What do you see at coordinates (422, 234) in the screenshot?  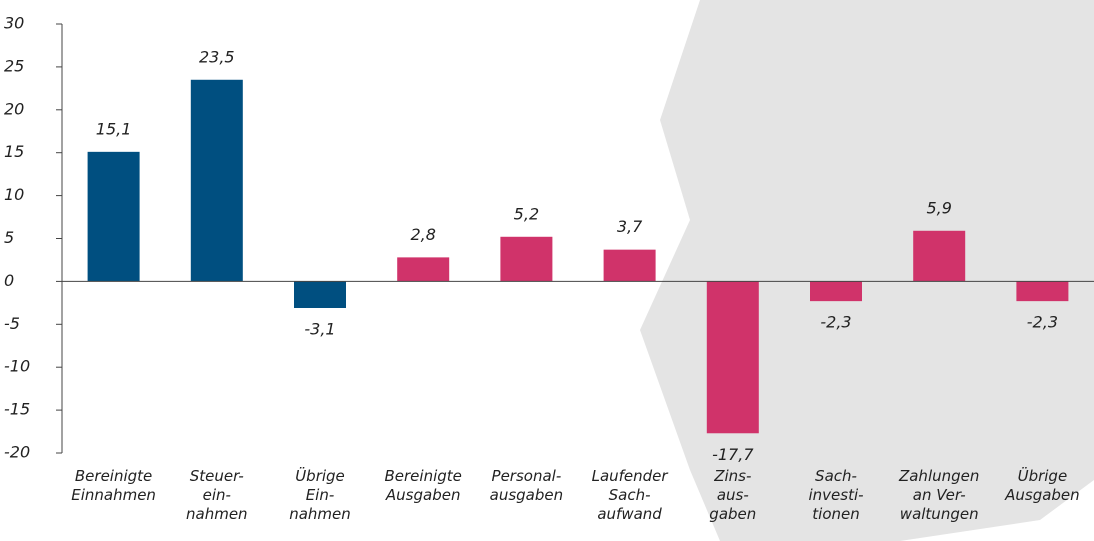 I see `value-label: 2,8` at bounding box center [422, 234].